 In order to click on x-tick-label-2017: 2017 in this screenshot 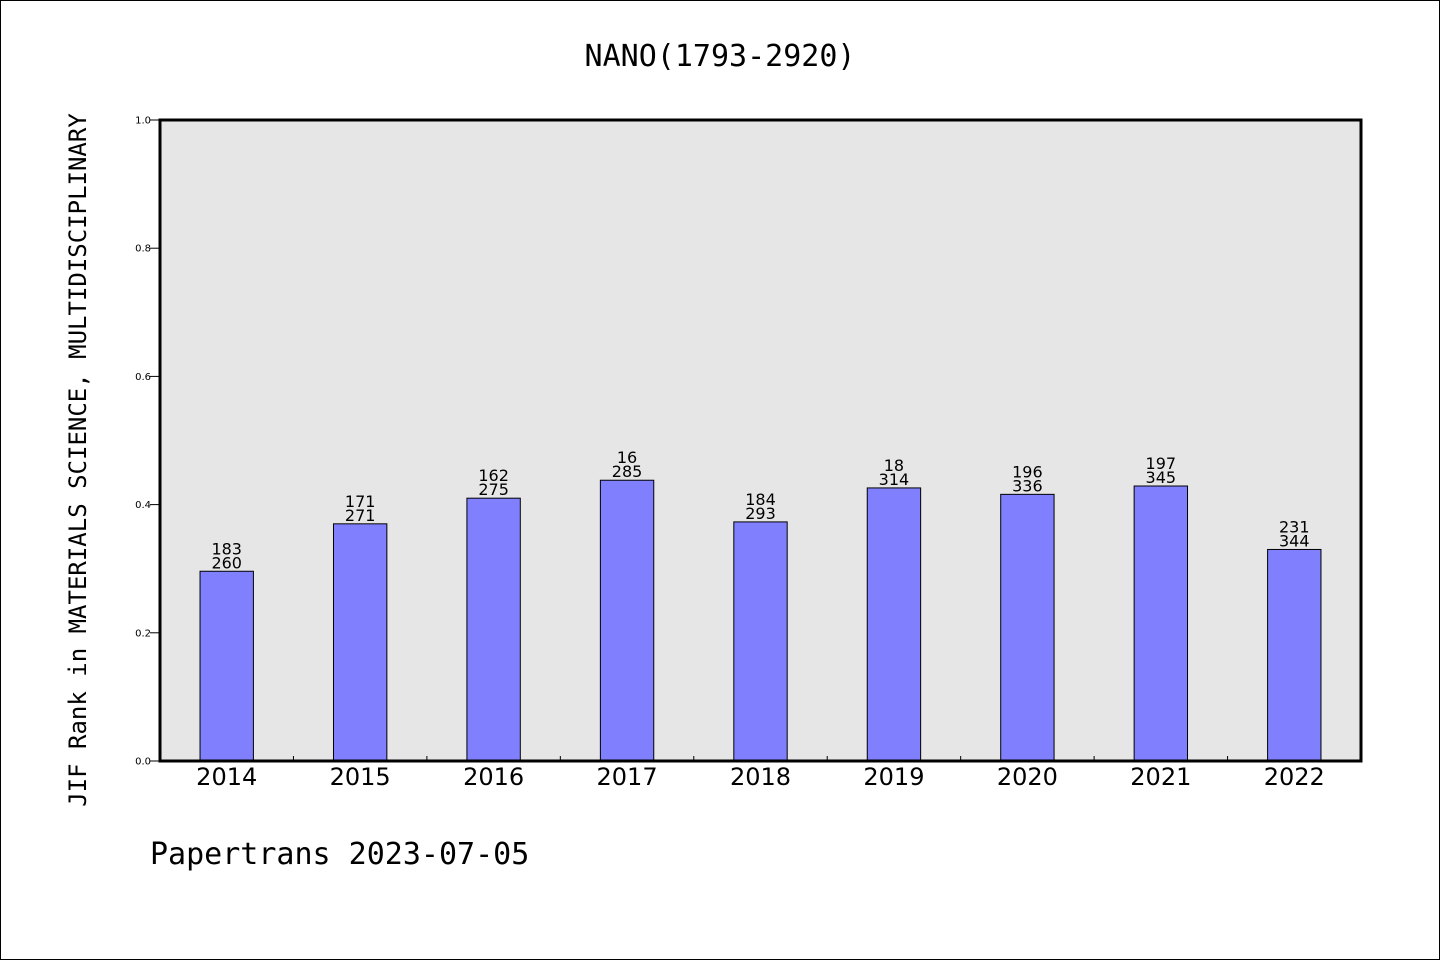, I will do `click(627, 777)`.